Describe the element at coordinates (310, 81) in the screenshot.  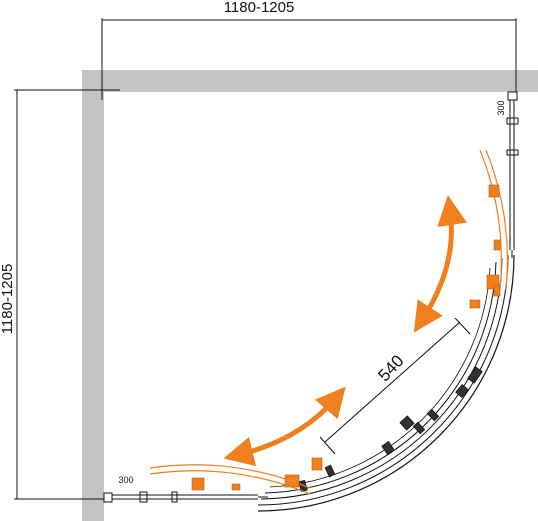
I see `back-wall` at that location.